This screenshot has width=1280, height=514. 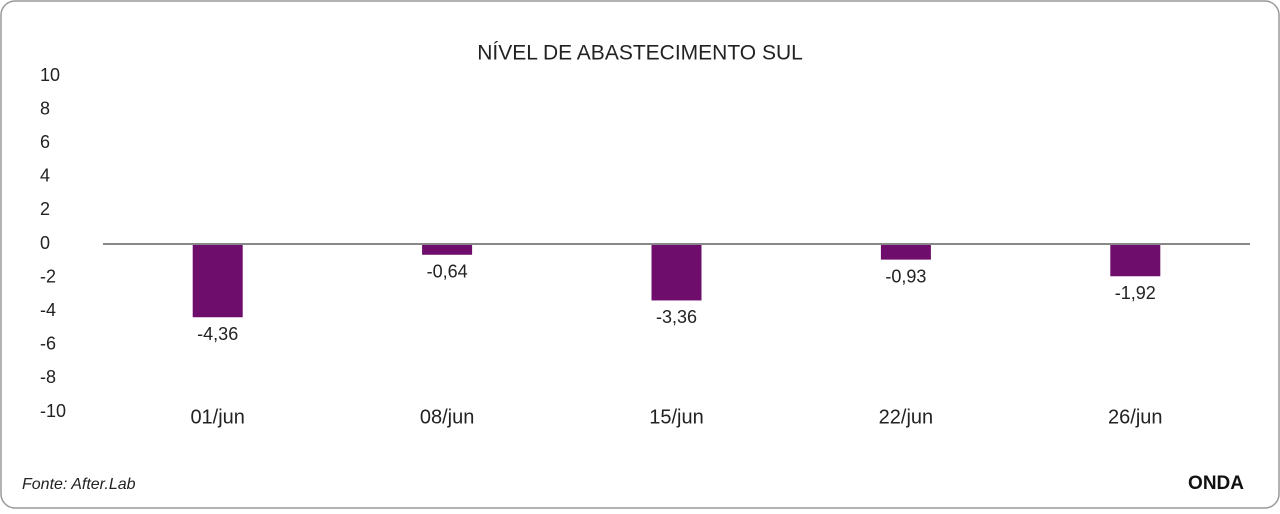 I want to click on y-tick-label: -2, so click(x=48, y=276).